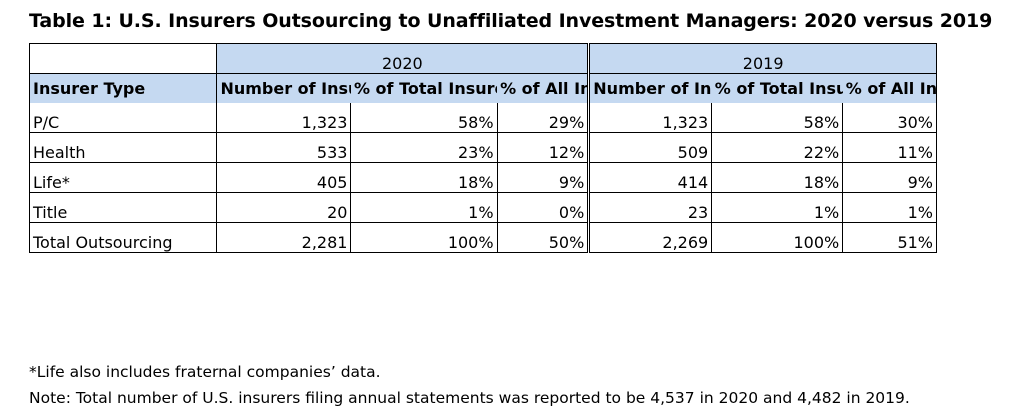  I want to click on pct-total-2019-cell: 100%, so click(777, 237).